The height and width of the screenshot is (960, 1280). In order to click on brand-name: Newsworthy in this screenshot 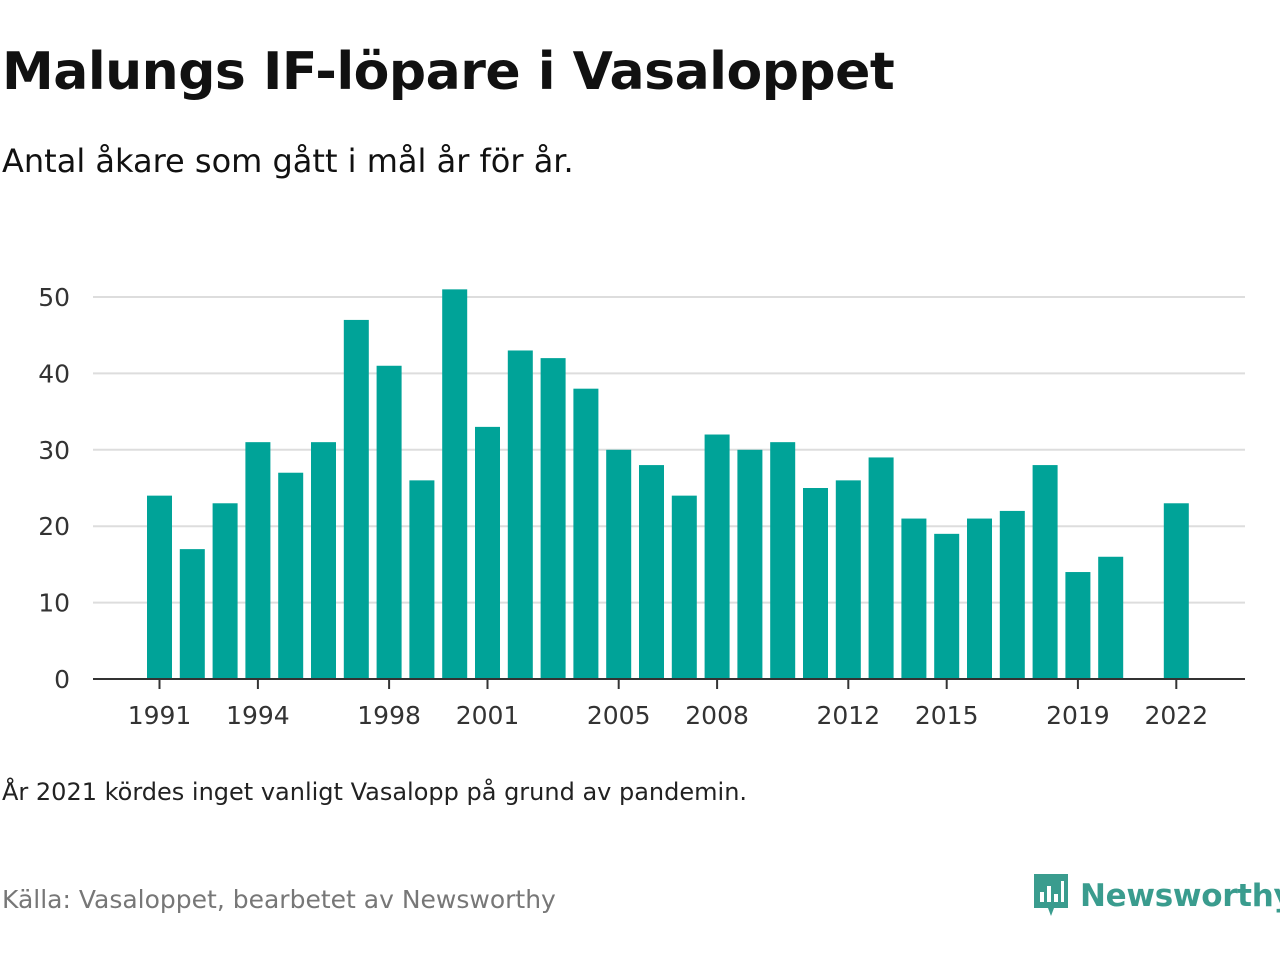, I will do `click(1180, 896)`.